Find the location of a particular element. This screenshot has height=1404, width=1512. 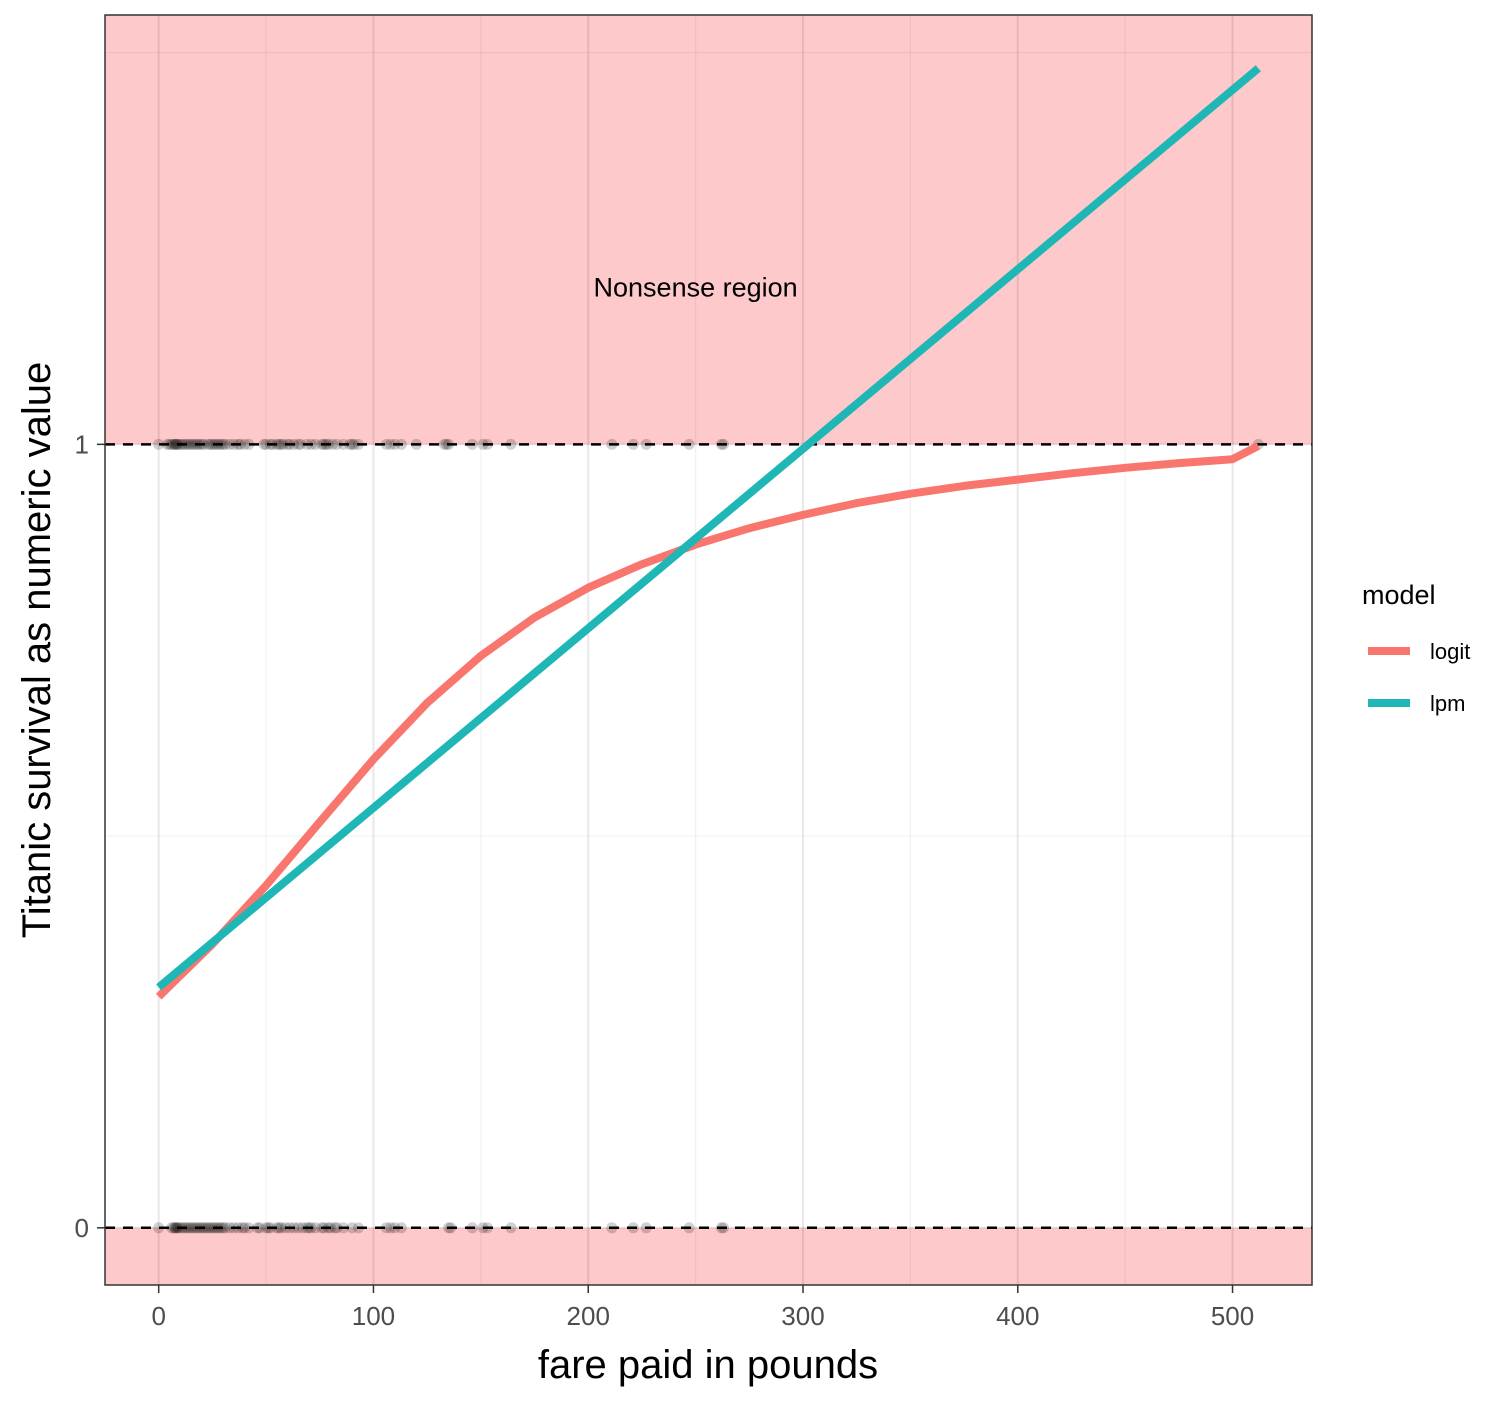

legend-label-logit: logit is located at coordinates (1450, 651).